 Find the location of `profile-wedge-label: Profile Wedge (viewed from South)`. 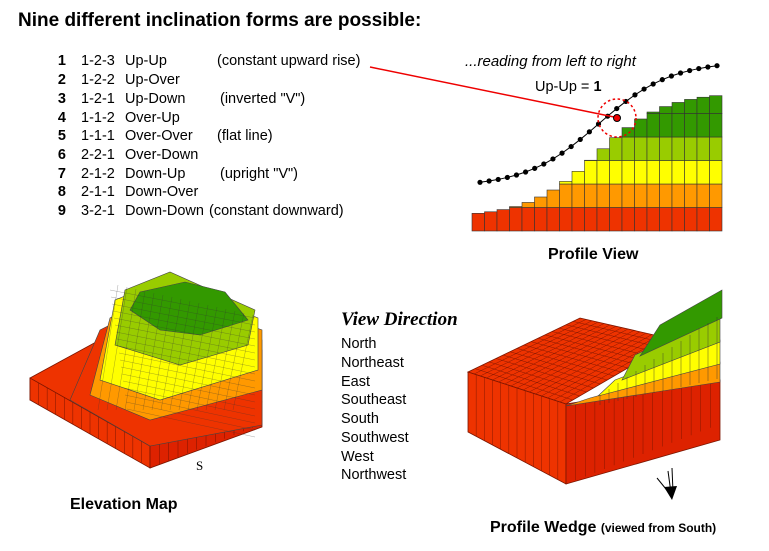

profile-wedge-label: Profile Wedge (viewed from South) is located at coordinates (603, 527).